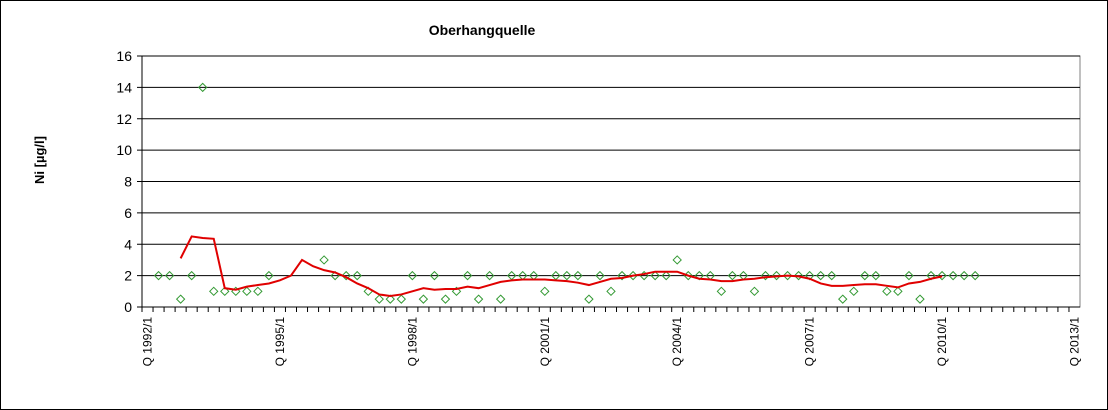 Image resolution: width=1108 pixels, height=410 pixels. Describe the element at coordinates (942, 342) in the screenshot. I see `x-tick-label: Q 2010/1` at that location.